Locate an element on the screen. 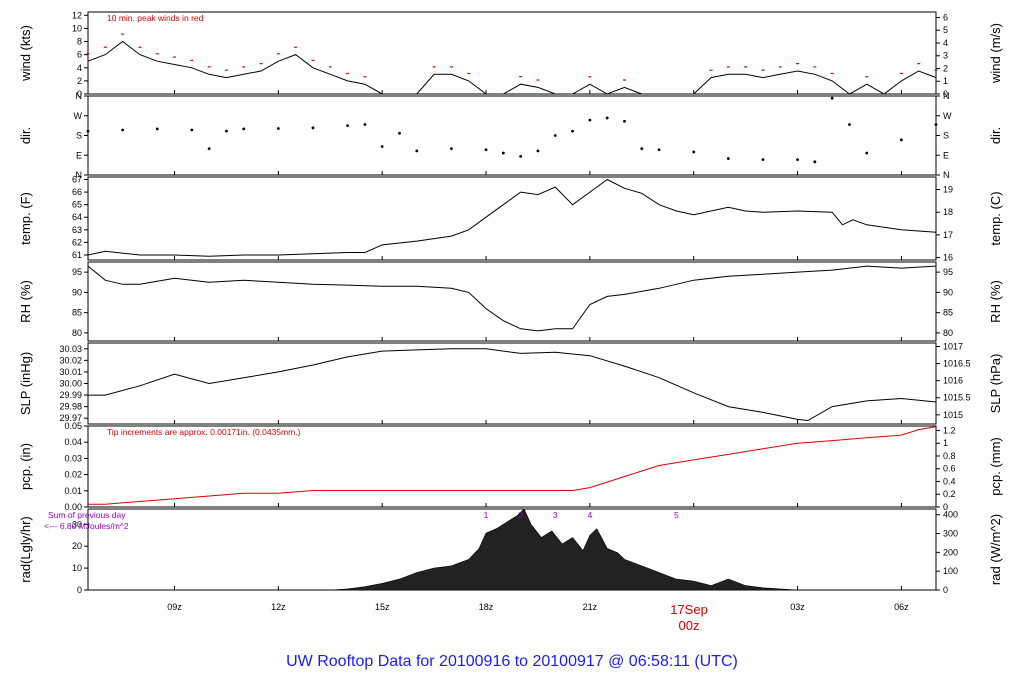 This screenshot has height=700, width=1024. wind-left-tick-label: 0 is located at coordinates (79, 94).